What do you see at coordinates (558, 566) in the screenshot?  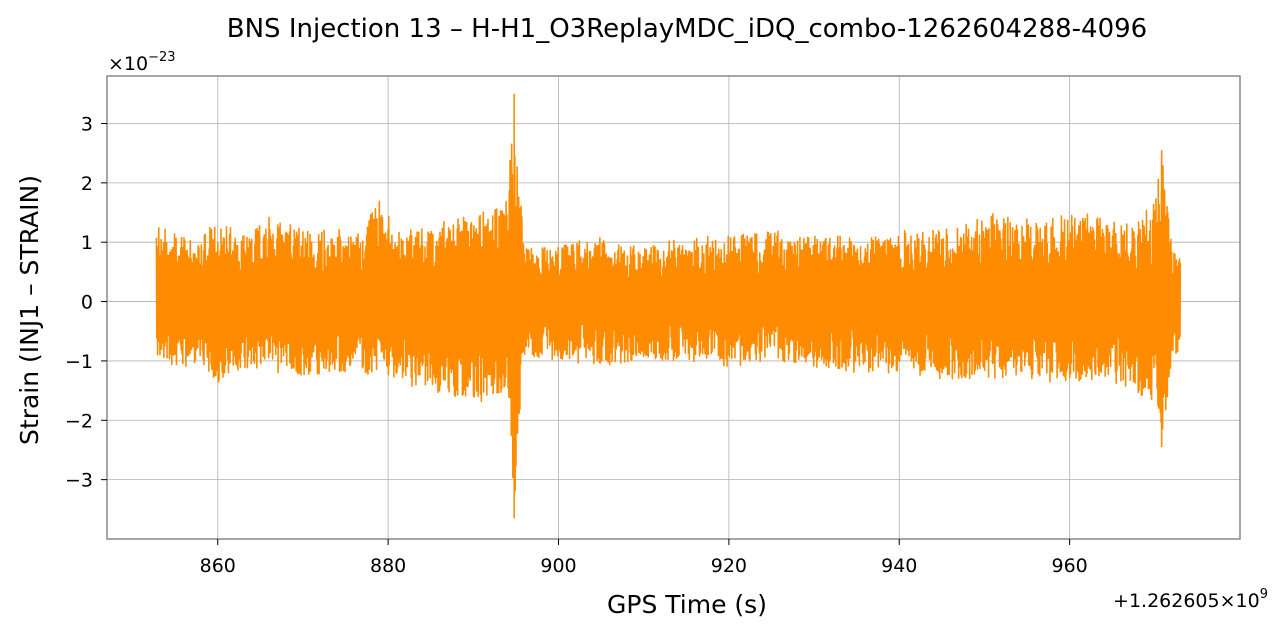 I see `x-tick-label: 900` at bounding box center [558, 566].